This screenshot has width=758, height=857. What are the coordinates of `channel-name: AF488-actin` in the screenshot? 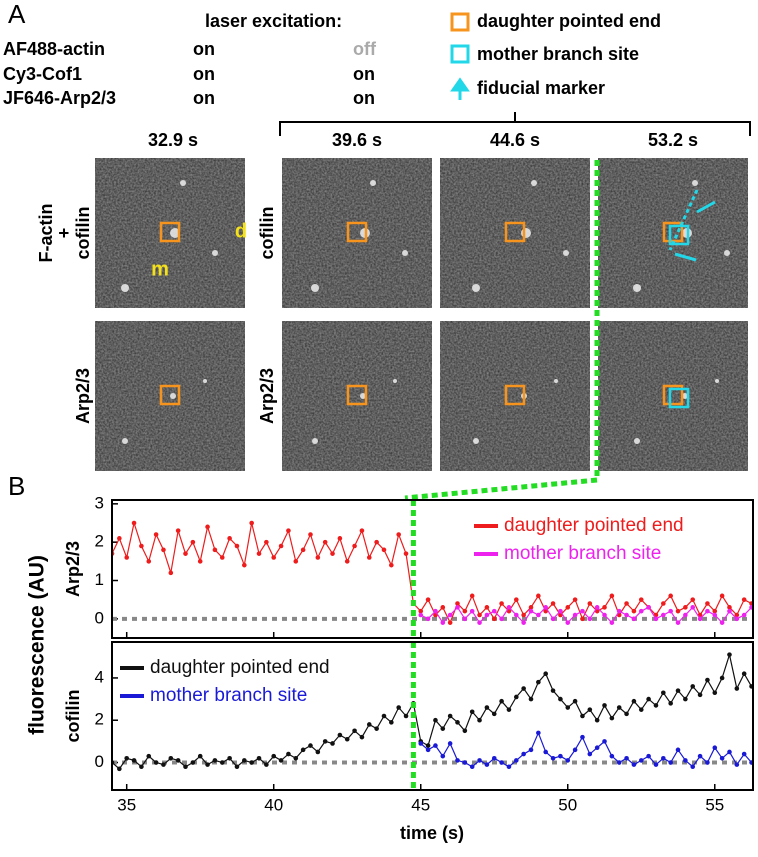 It's located at (54, 49).